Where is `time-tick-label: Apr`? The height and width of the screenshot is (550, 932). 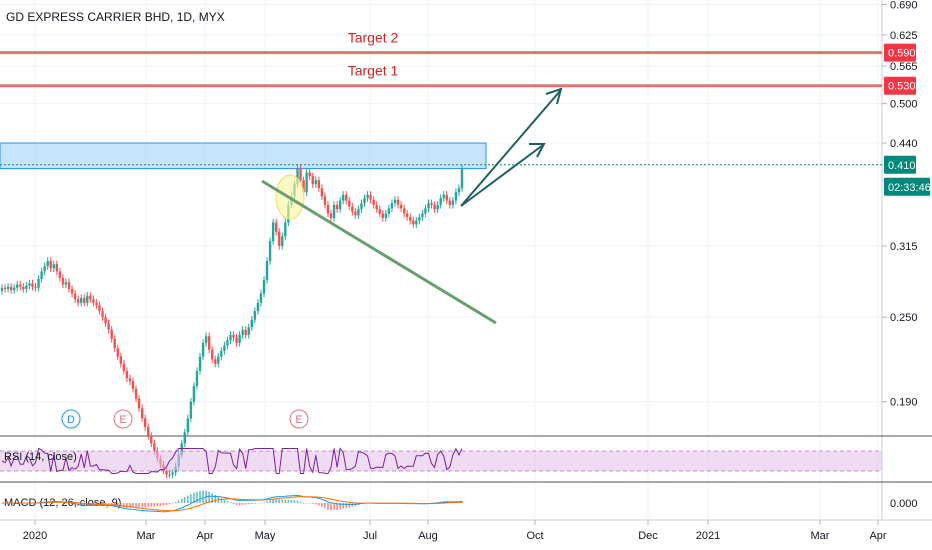 time-tick-label: Apr is located at coordinates (204, 536).